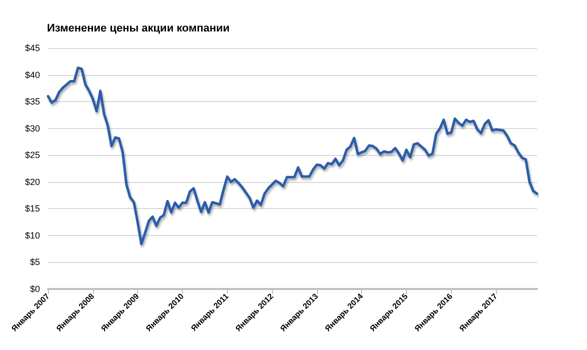 This screenshot has height=350, width=587. I want to click on y-tick-label: $15, so click(32, 209).